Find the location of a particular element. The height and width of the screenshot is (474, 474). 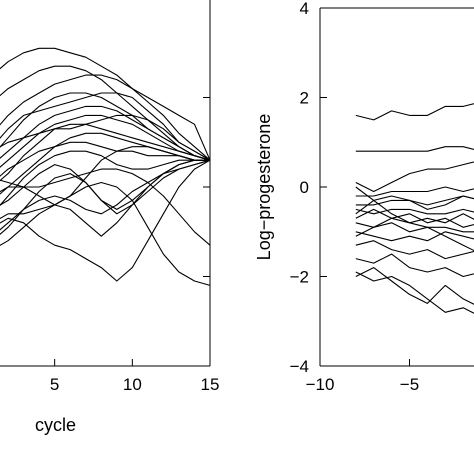

left-x-tick-label-3: 15 is located at coordinates (210, 384).